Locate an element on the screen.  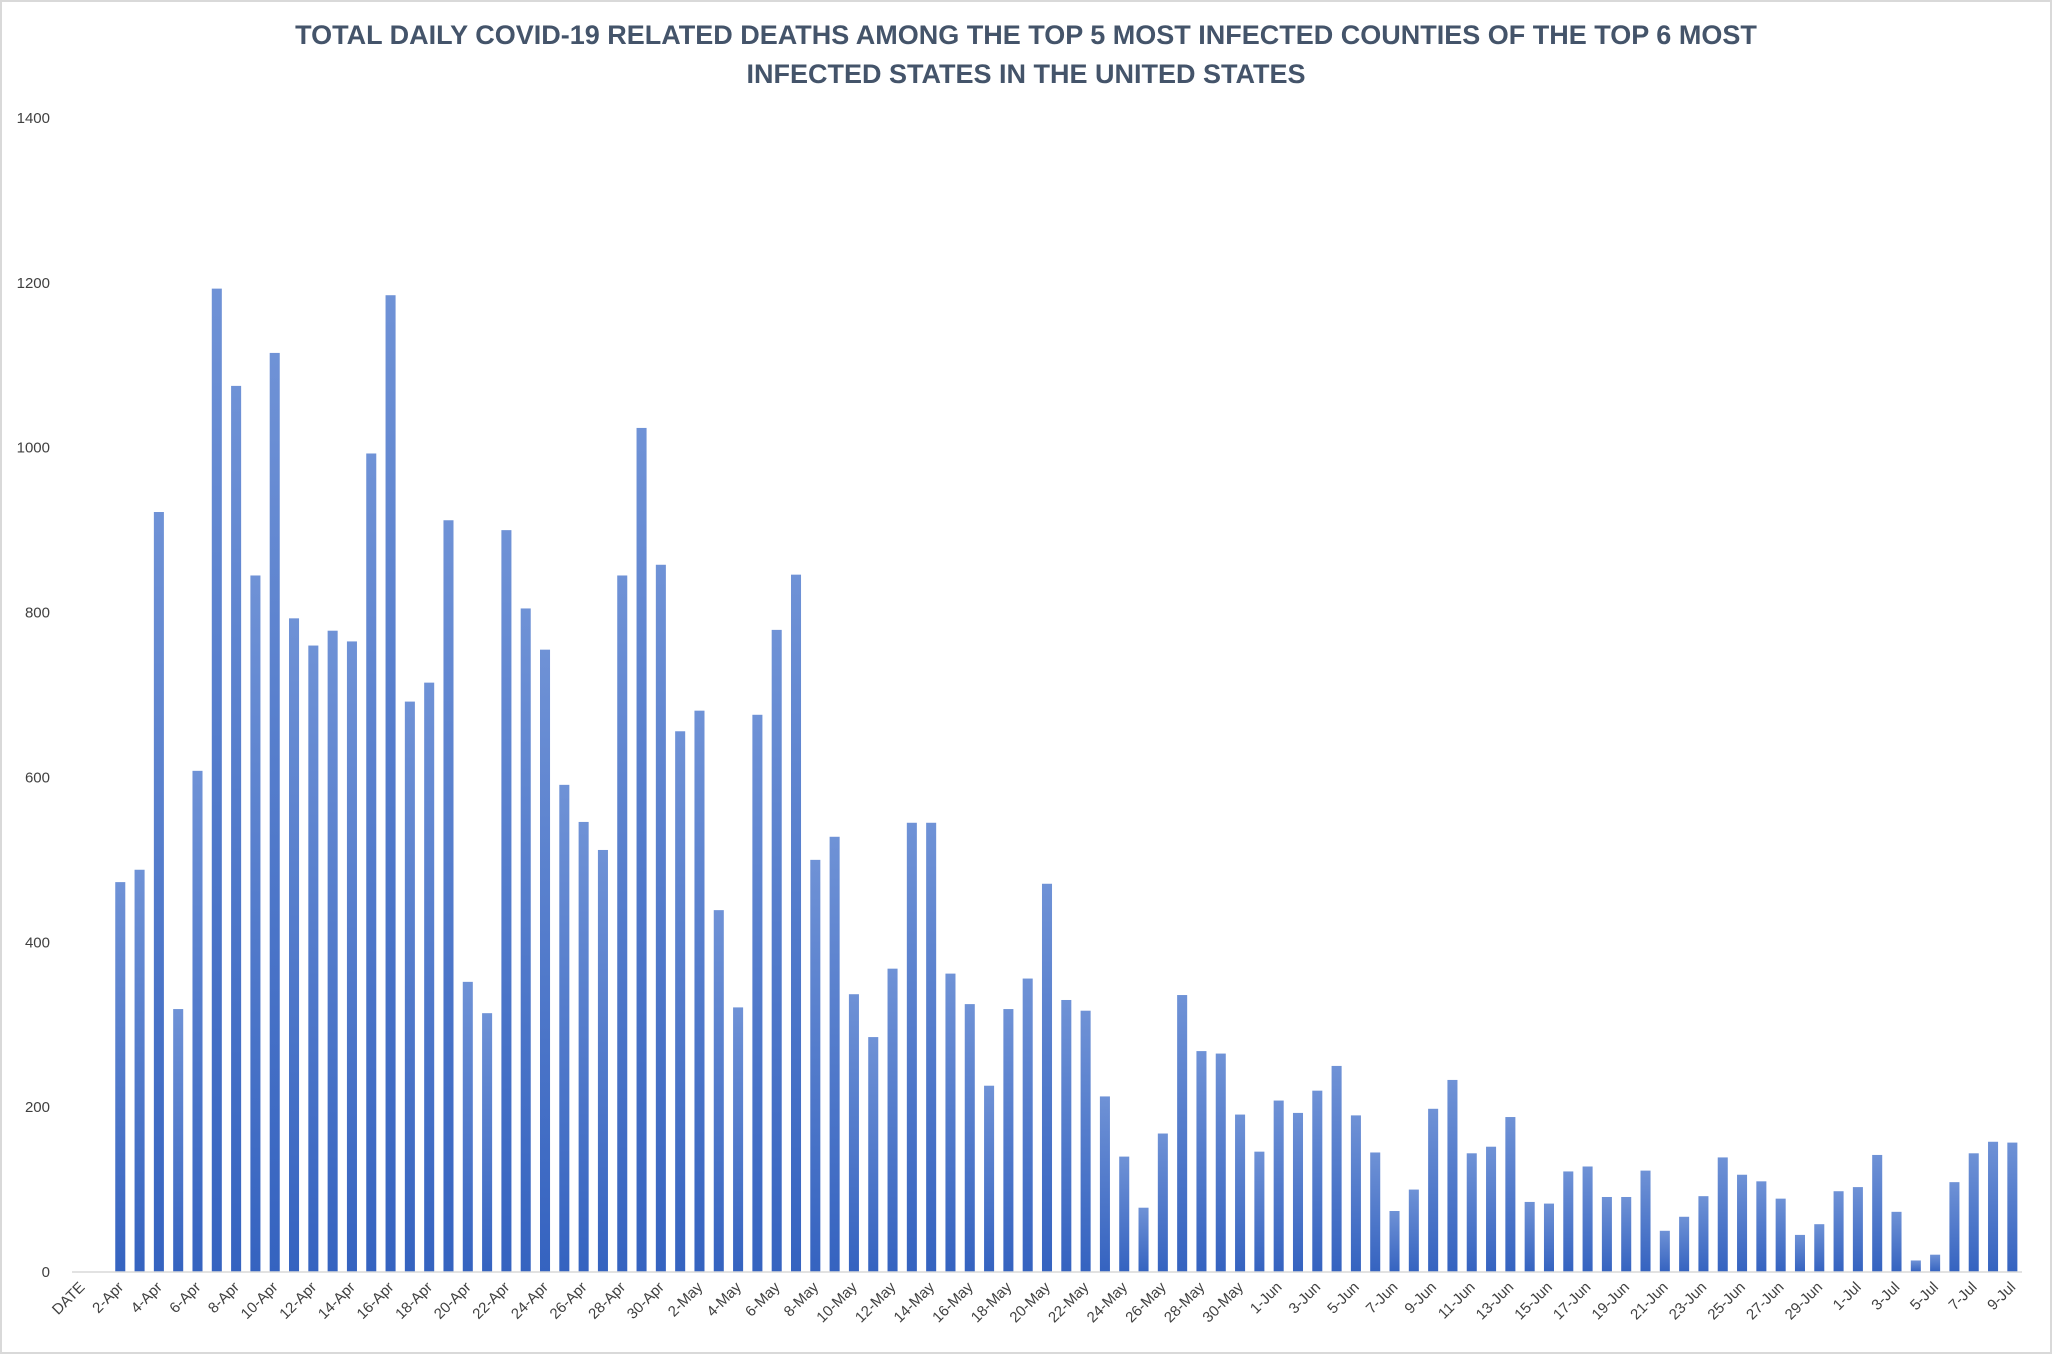
x-tick-label: 13-Jun is located at coordinates (1495, 1301).